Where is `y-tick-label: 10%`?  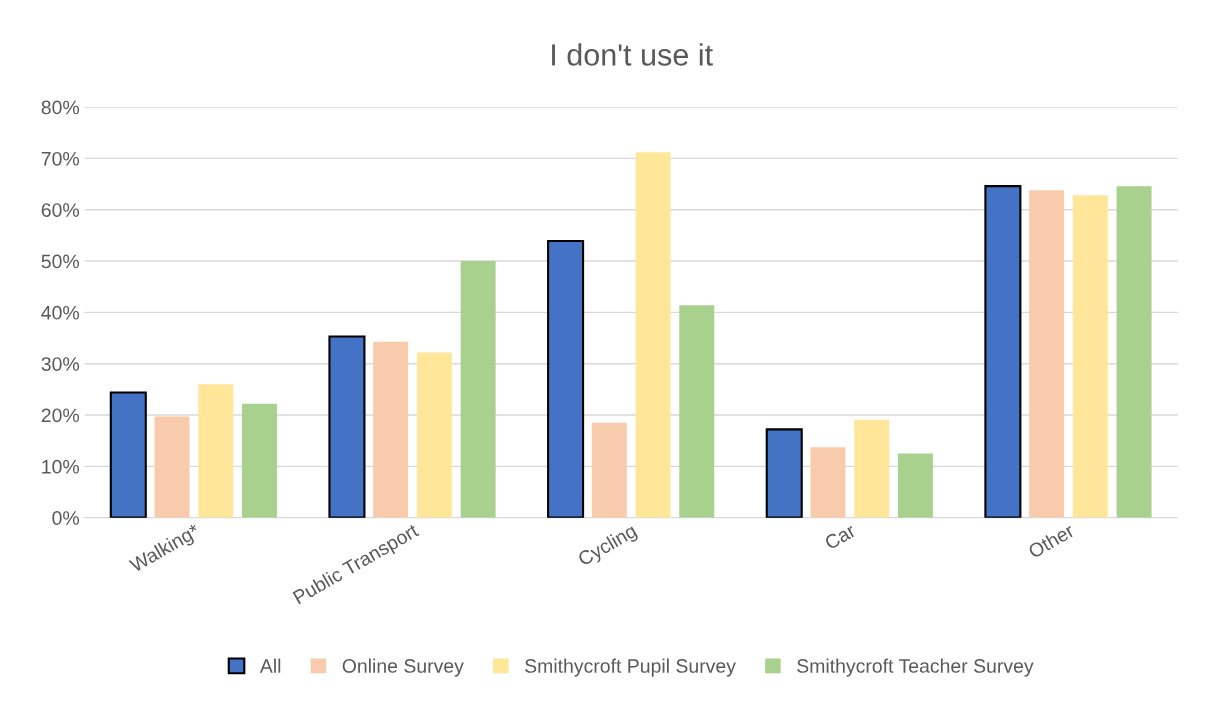 y-tick-label: 10% is located at coordinates (61, 466).